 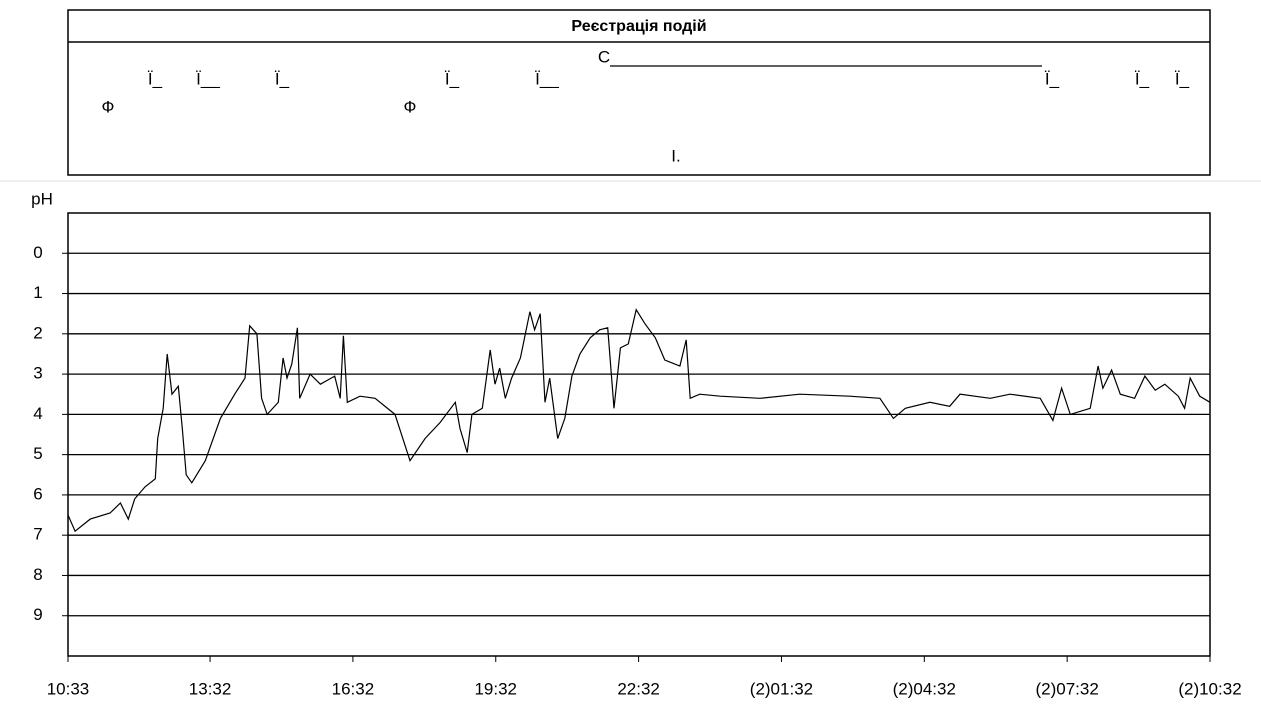 What do you see at coordinates (1066, 688) in the screenshot?
I see `x-tick-label: (2)07:32` at bounding box center [1066, 688].